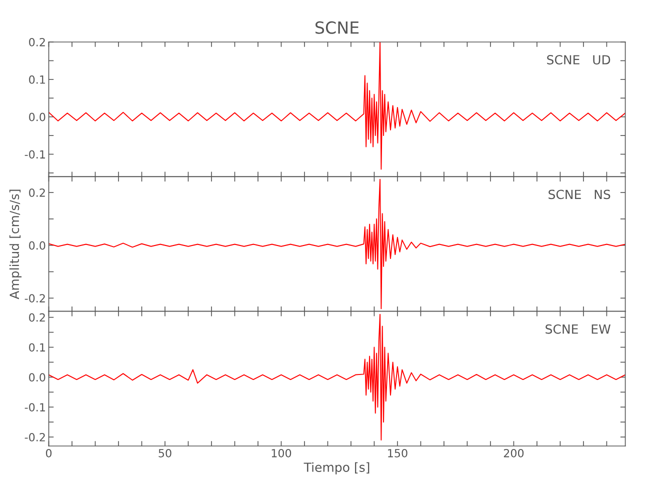  I want to click on annotation: SCNE NS, so click(579, 195).